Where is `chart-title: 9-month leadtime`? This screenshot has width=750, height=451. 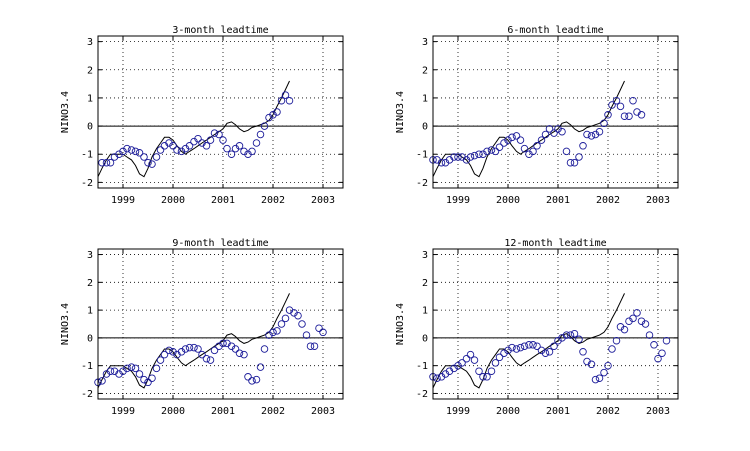
chart-title: 9-month leadtime is located at coordinates (220, 243).